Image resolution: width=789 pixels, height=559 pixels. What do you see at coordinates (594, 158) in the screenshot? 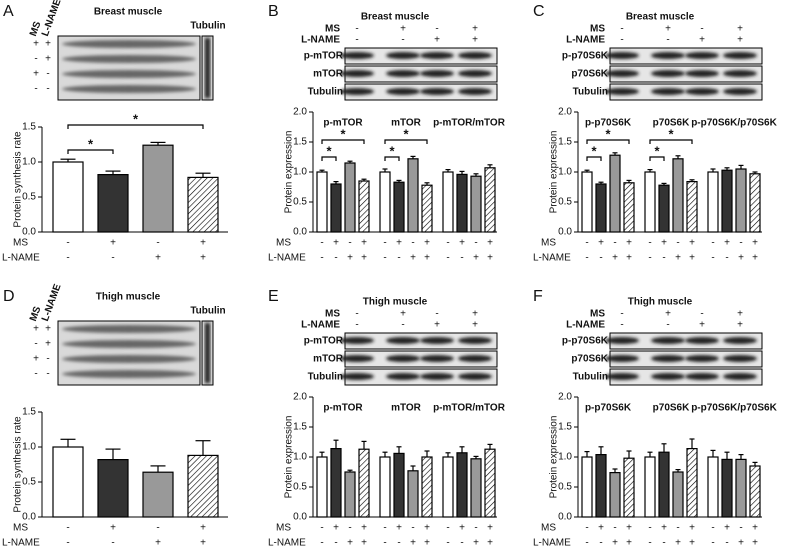
I see `significance-bracket` at bounding box center [594, 158].